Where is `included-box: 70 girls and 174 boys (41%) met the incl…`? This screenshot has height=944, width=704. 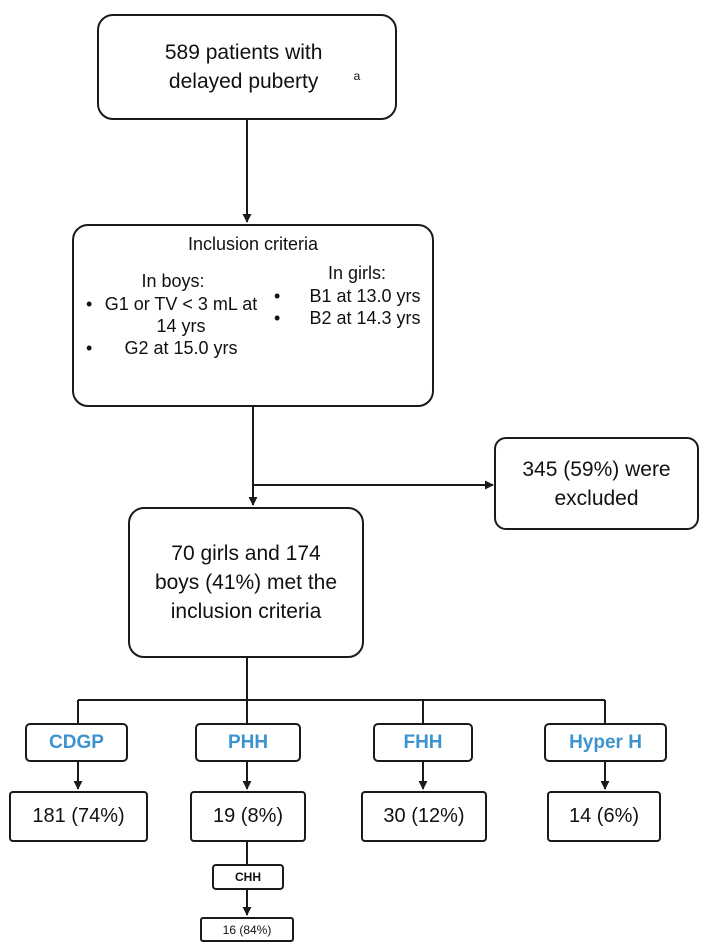 included-box: 70 girls and 174 boys (41%) met the incl… is located at coordinates (246, 582).